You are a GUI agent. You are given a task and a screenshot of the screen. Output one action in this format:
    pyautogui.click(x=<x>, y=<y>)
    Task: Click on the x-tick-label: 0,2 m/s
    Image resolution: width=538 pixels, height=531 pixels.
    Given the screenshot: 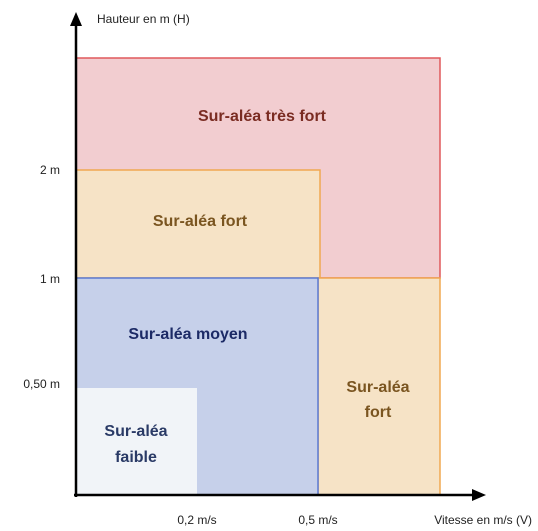 What is the action you would take?
    pyautogui.click(x=196, y=520)
    